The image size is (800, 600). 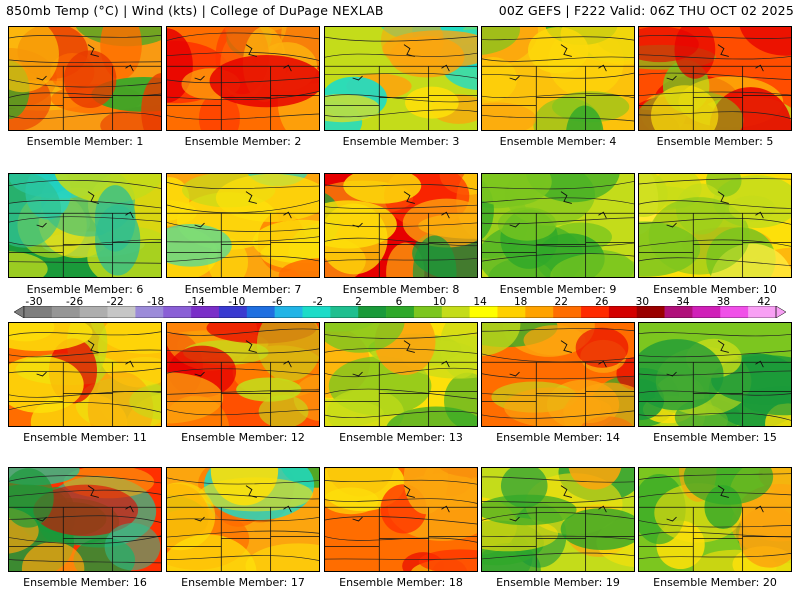 What do you see at coordinates (558, 289) in the screenshot?
I see `ensemble-member-label: Ensemble Member: 9` at bounding box center [558, 289].